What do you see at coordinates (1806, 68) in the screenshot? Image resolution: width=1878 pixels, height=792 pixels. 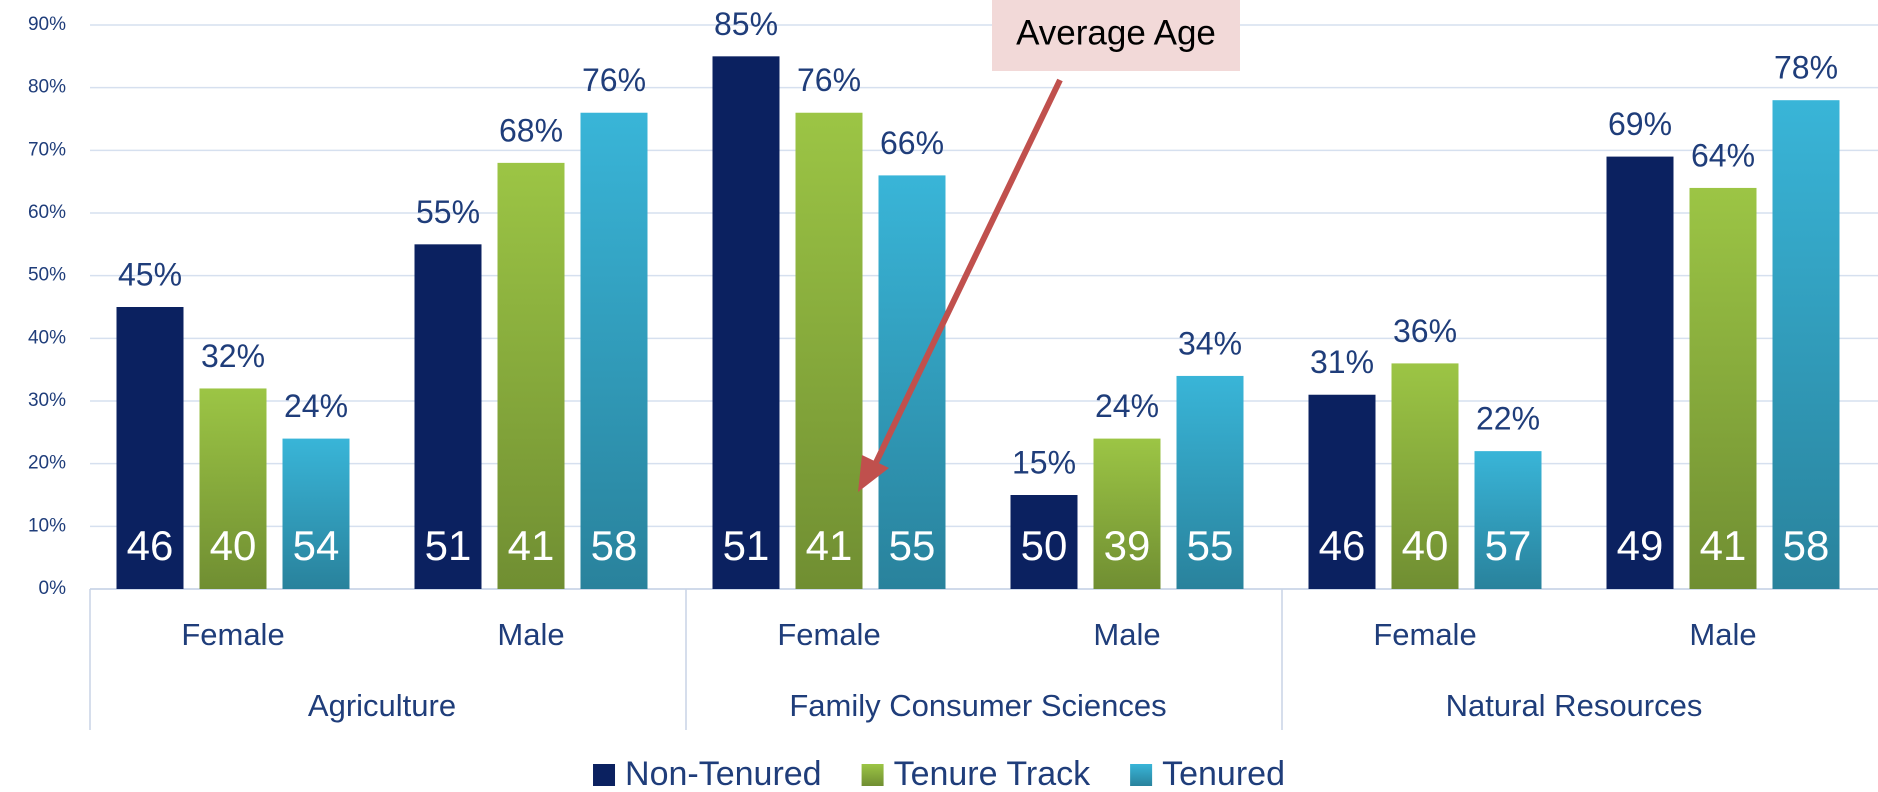 I see `value-label: 78%` at bounding box center [1806, 68].